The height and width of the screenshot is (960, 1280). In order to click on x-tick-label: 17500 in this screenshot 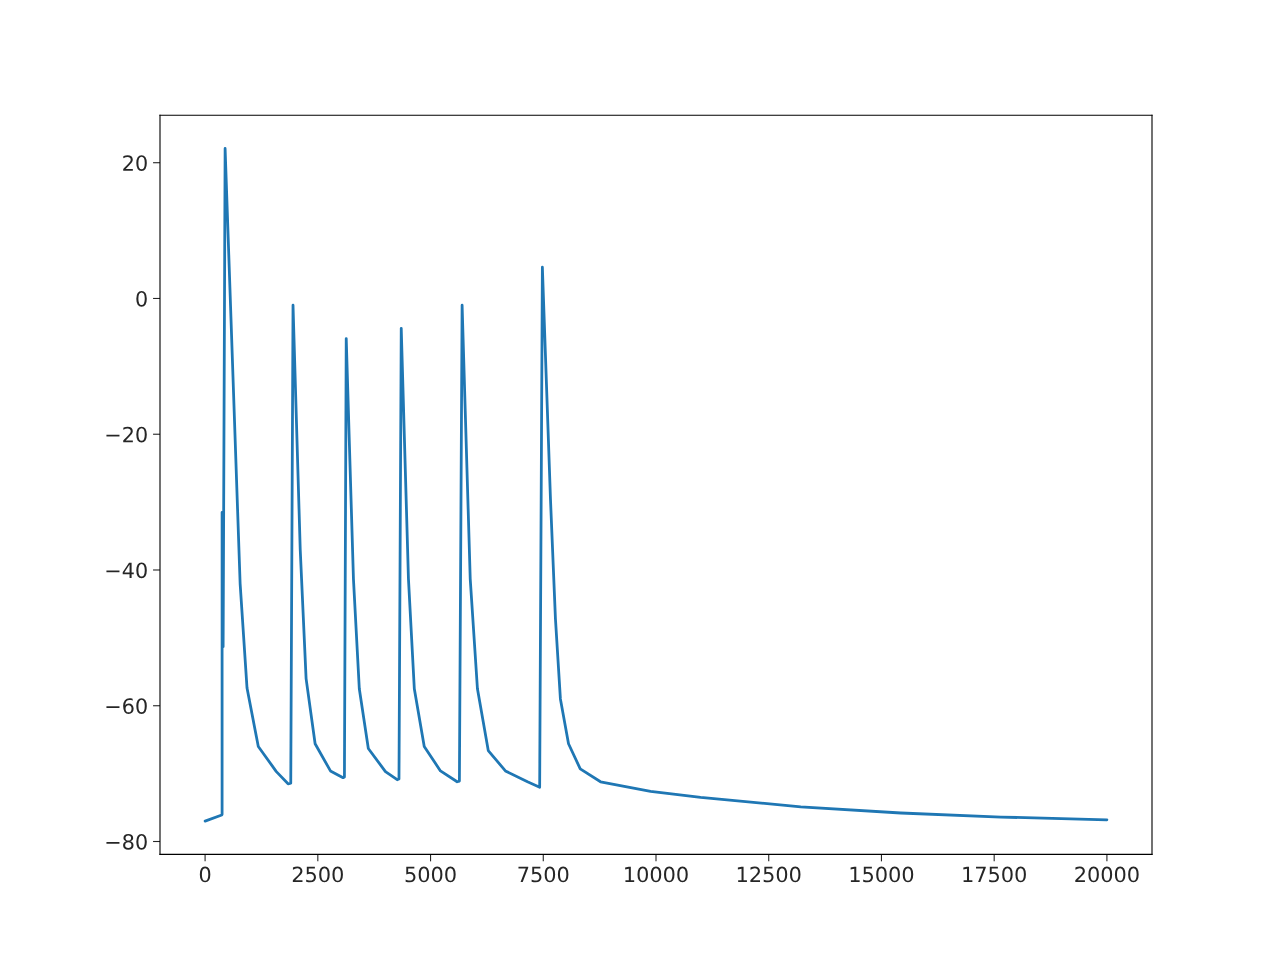, I will do `click(994, 874)`.